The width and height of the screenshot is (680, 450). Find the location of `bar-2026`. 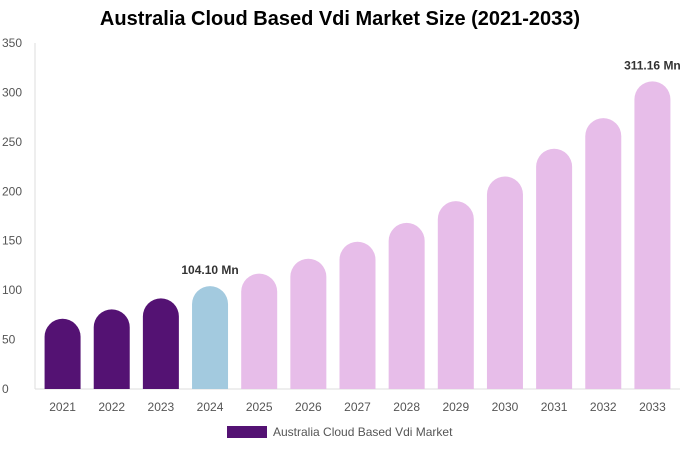

bar-2026 is located at coordinates (308, 323).